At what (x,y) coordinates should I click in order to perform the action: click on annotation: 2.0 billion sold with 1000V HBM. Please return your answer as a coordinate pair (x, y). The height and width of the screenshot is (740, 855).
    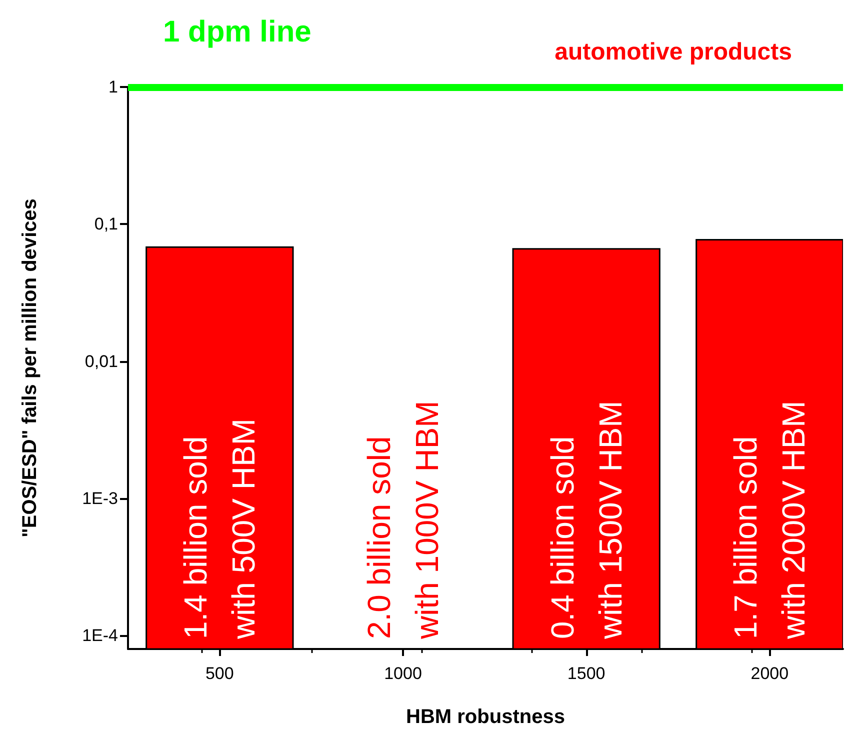
    Looking at the image, I should click on (403, 520).